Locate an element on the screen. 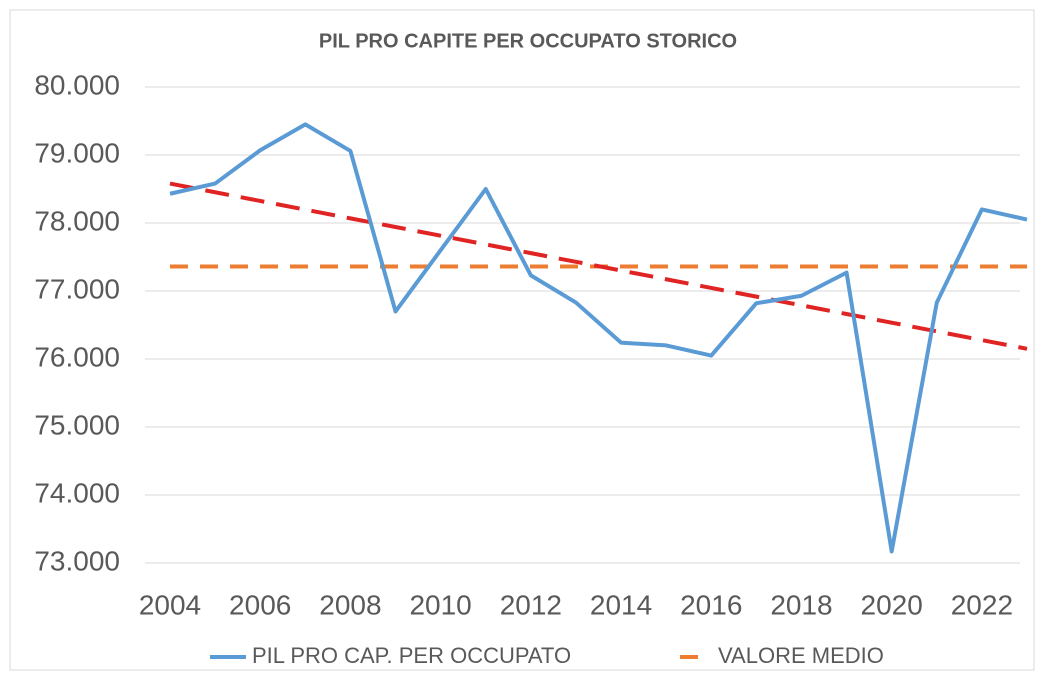 The width and height of the screenshot is (1045, 677). x-tick-label: 2006 is located at coordinates (260, 604).